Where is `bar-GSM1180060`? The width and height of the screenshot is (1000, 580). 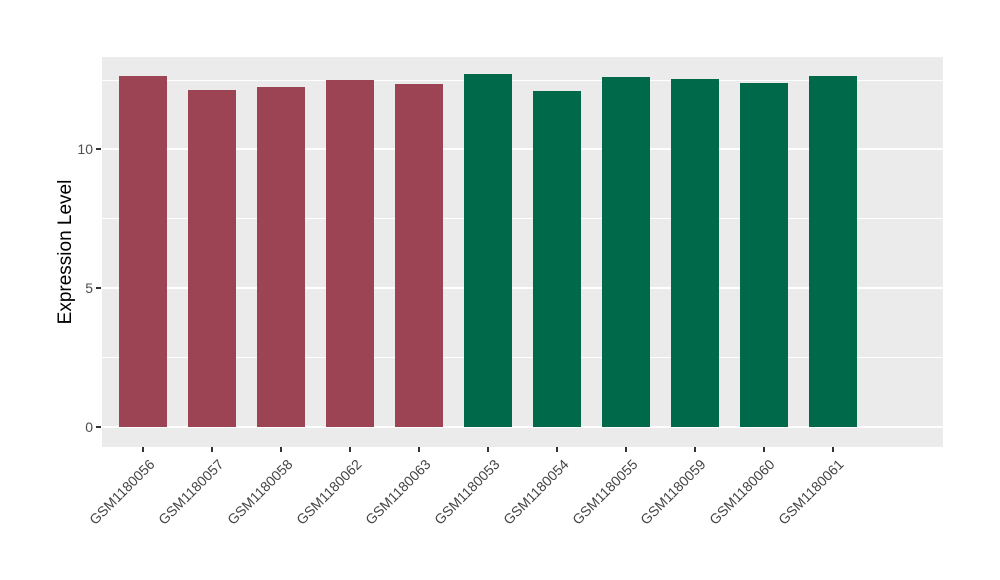 bar-GSM1180060 is located at coordinates (763, 254).